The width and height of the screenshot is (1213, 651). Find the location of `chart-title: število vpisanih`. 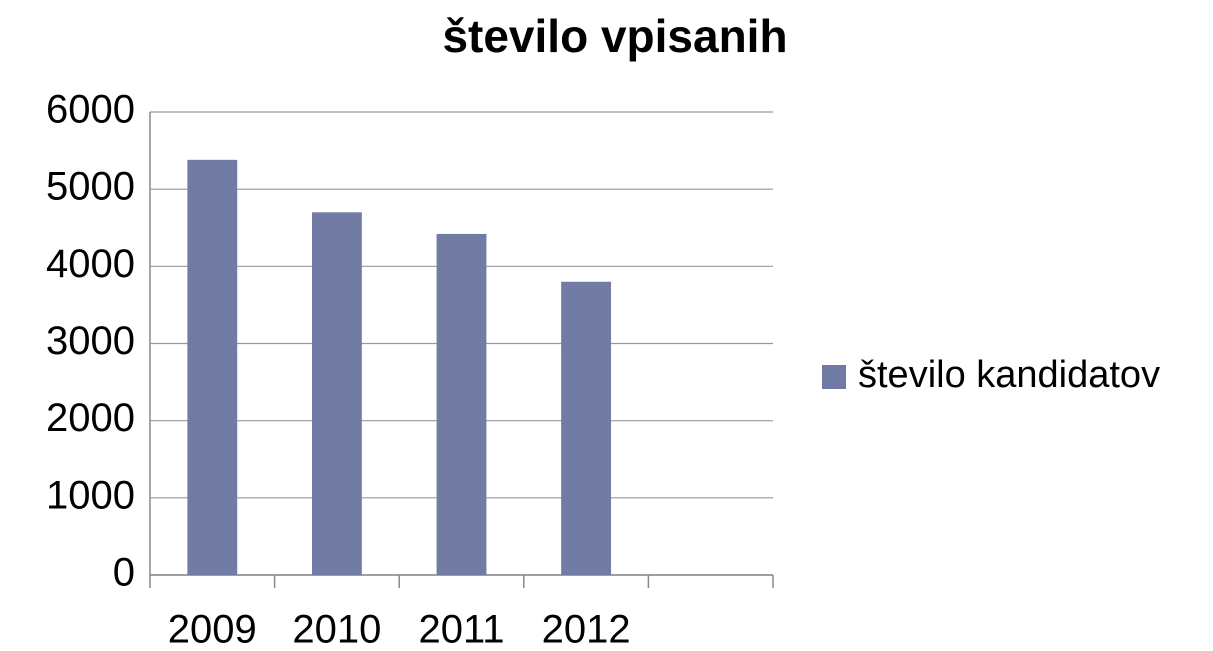

chart-title: število vpisanih is located at coordinates (614, 36).